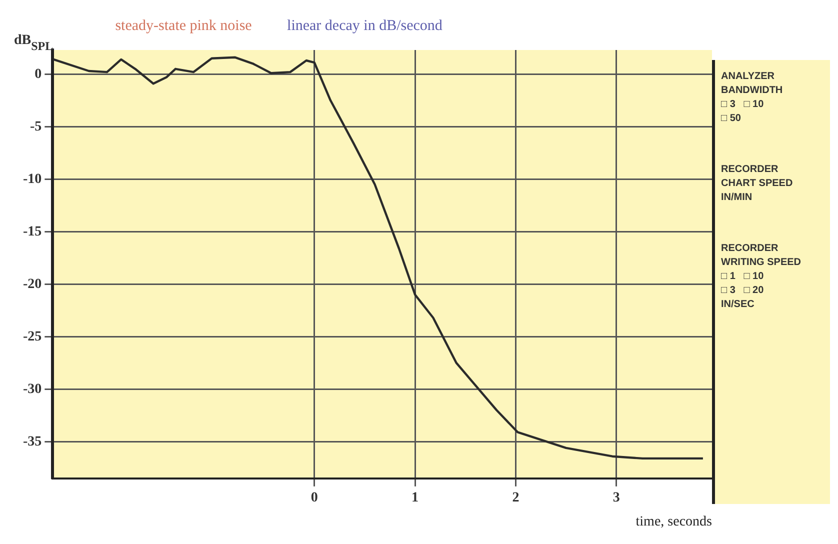  I want to click on text: IN/SEC, so click(738, 304).